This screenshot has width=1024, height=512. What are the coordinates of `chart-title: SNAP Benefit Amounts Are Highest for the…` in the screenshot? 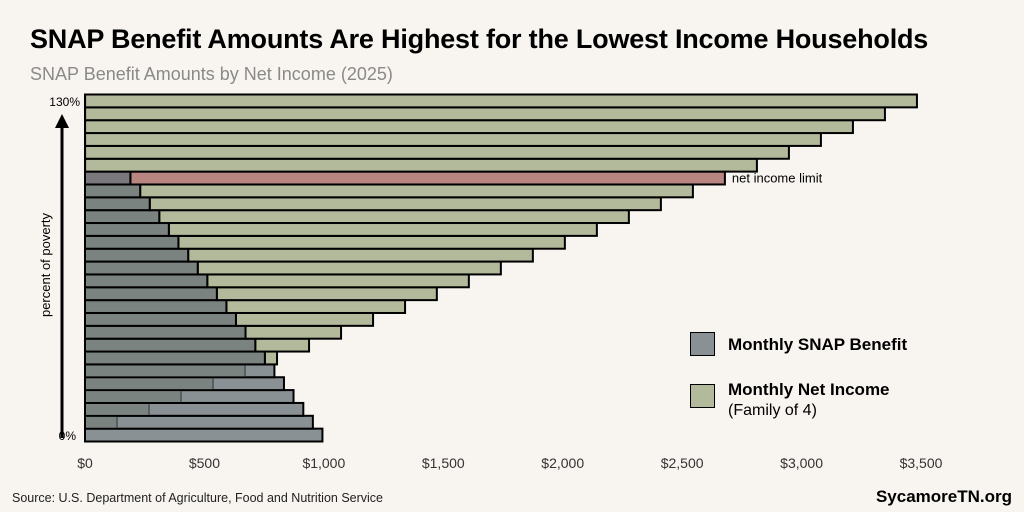 It's located at (479, 39).